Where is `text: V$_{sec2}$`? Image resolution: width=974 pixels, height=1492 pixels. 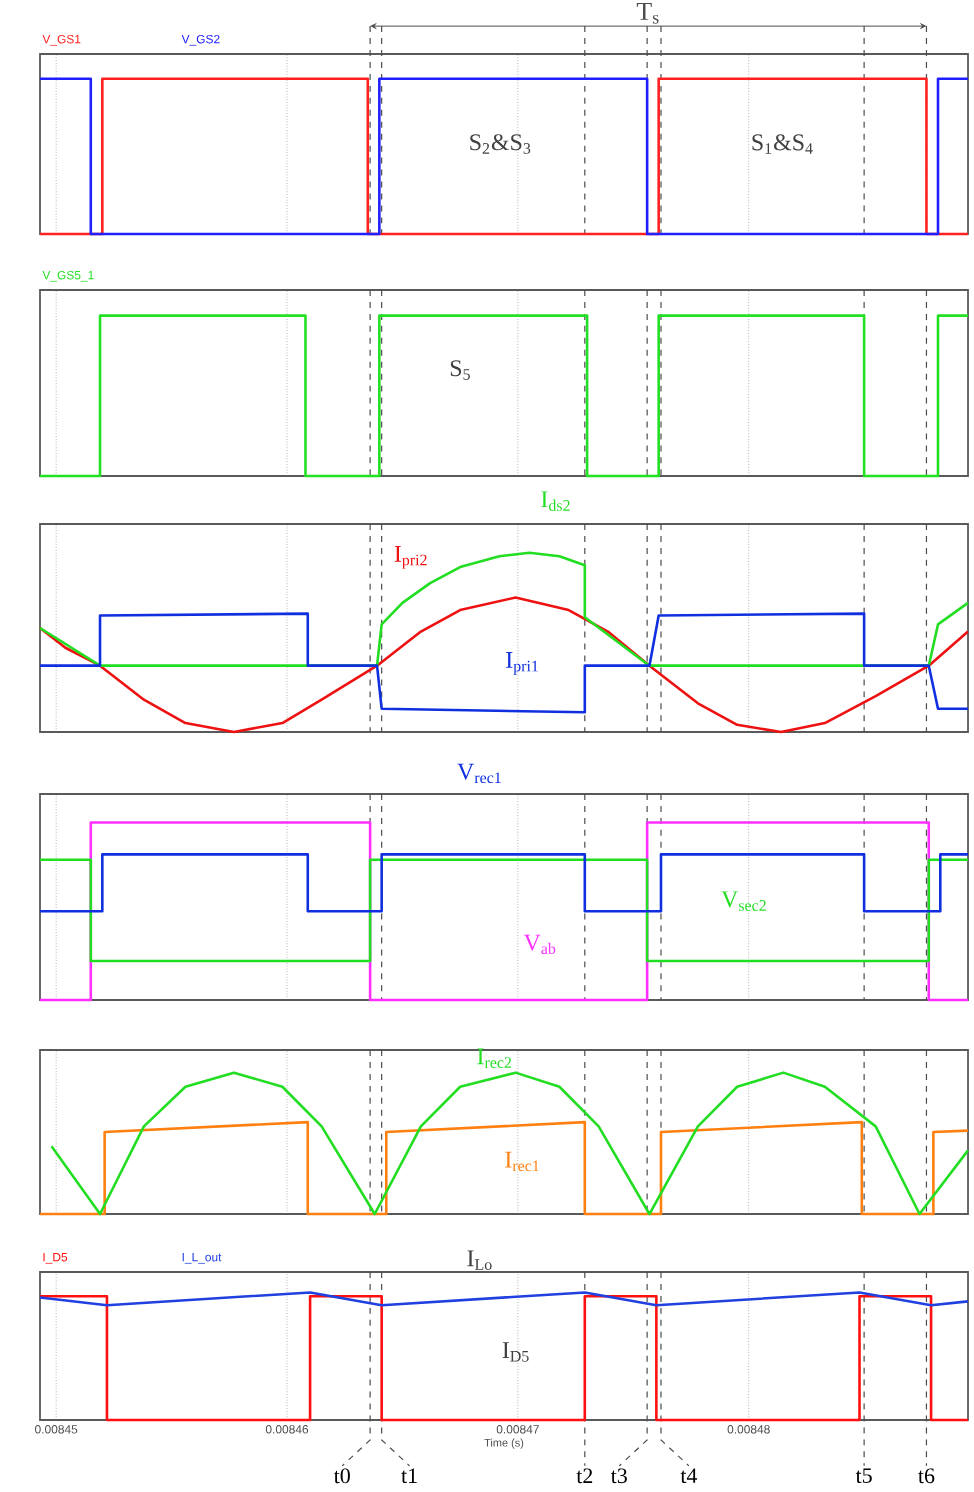
text: V$_{sec2}$ is located at coordinates (743, 901).